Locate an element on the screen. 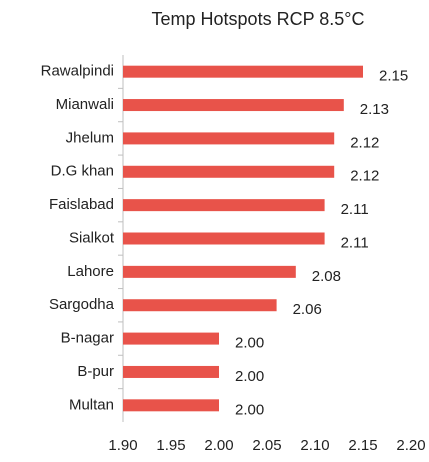  x-tick-label: 1.95 is located at coordinates (170, 445).